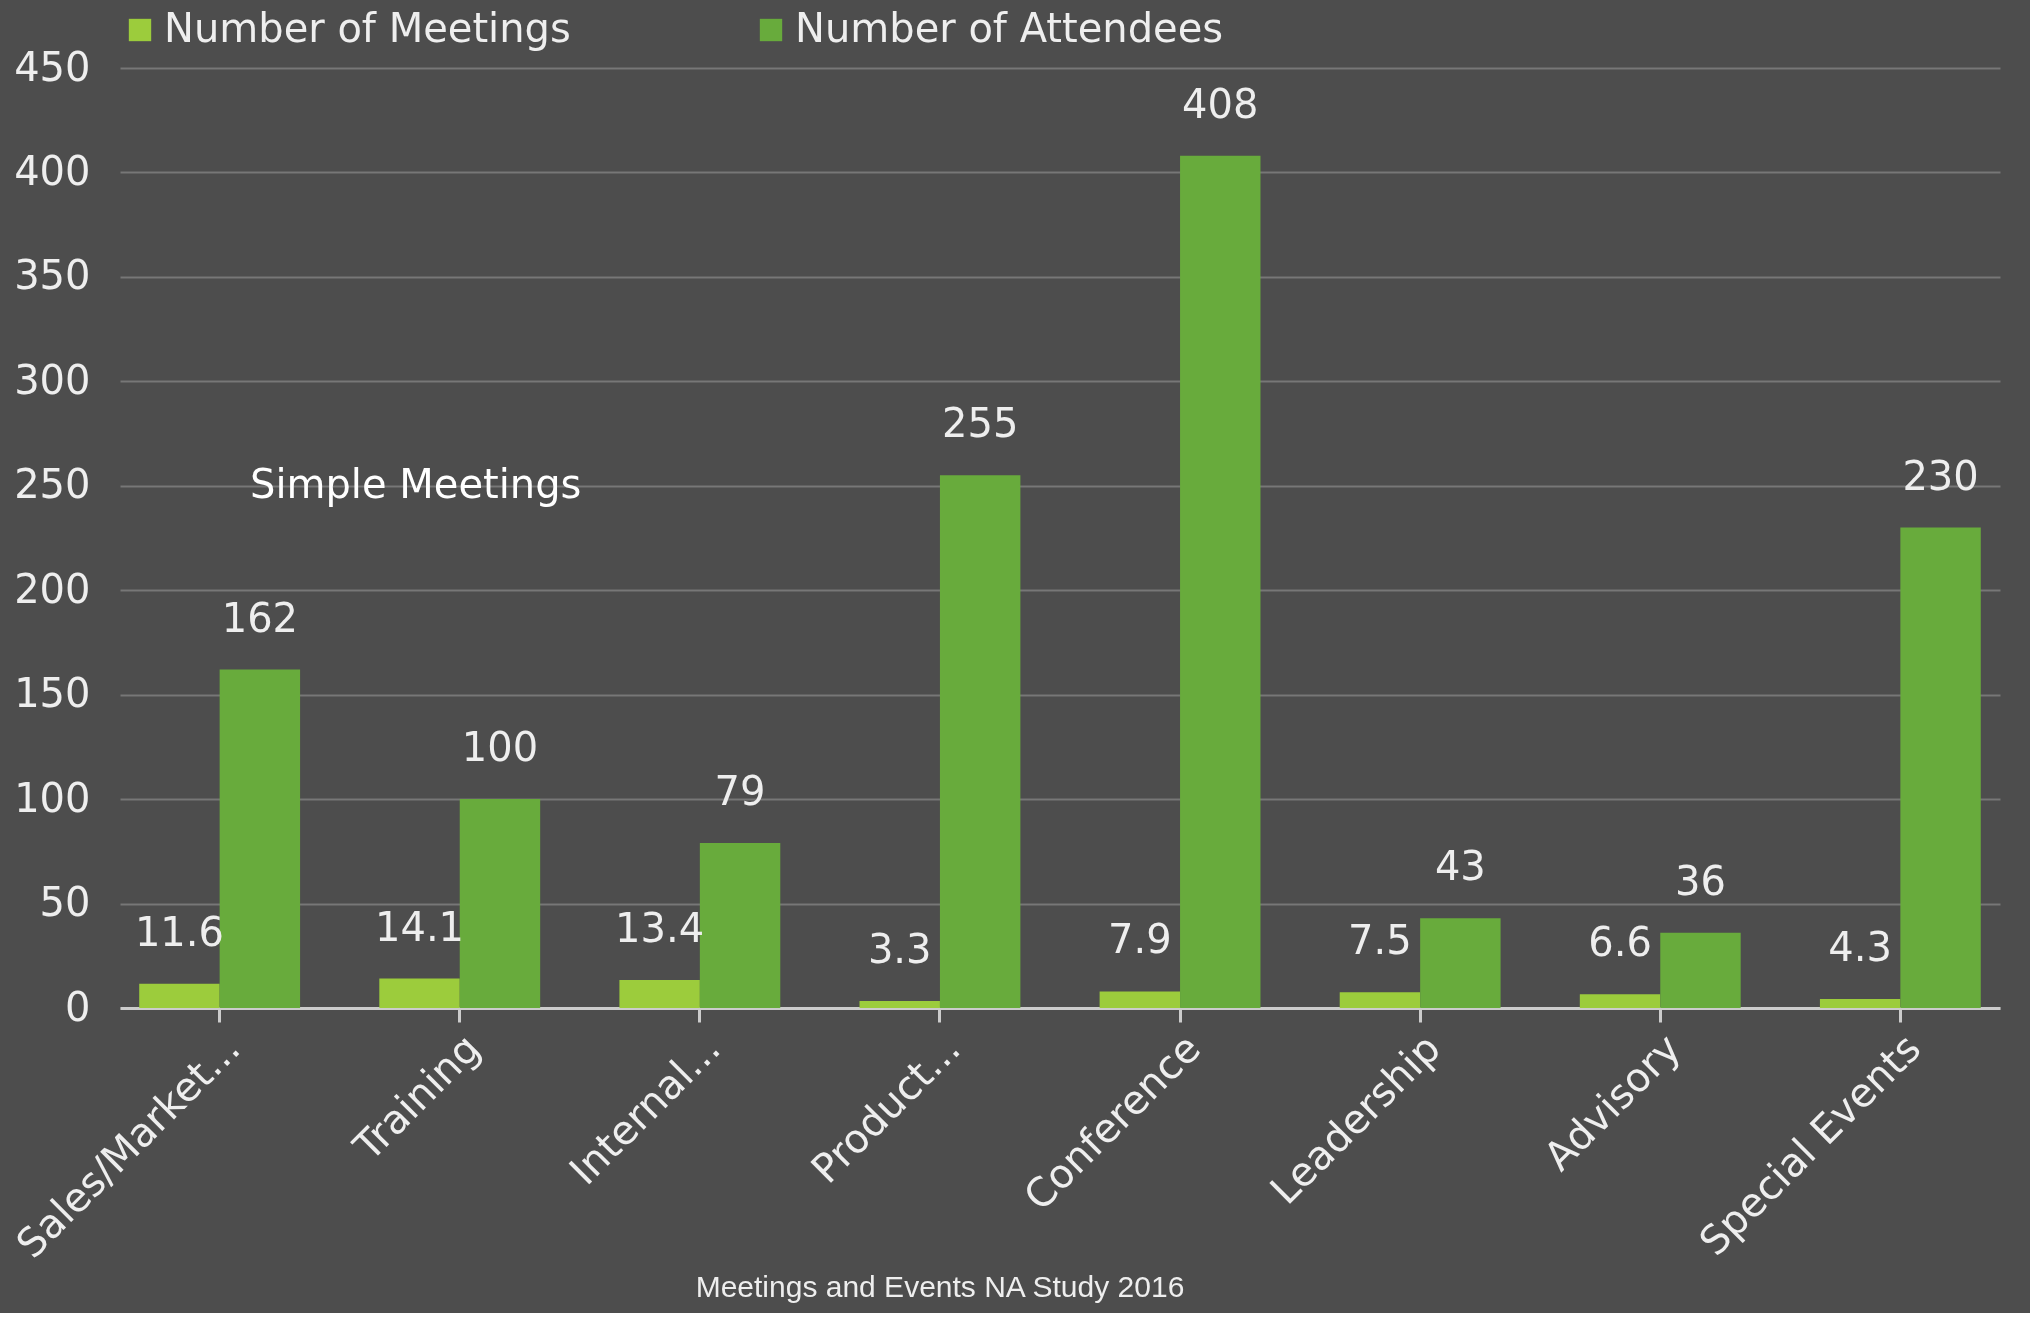  Describe the element at coordinates (367, 28) in the screenshot. I see `legend-label: Number of Meetings` at that location.